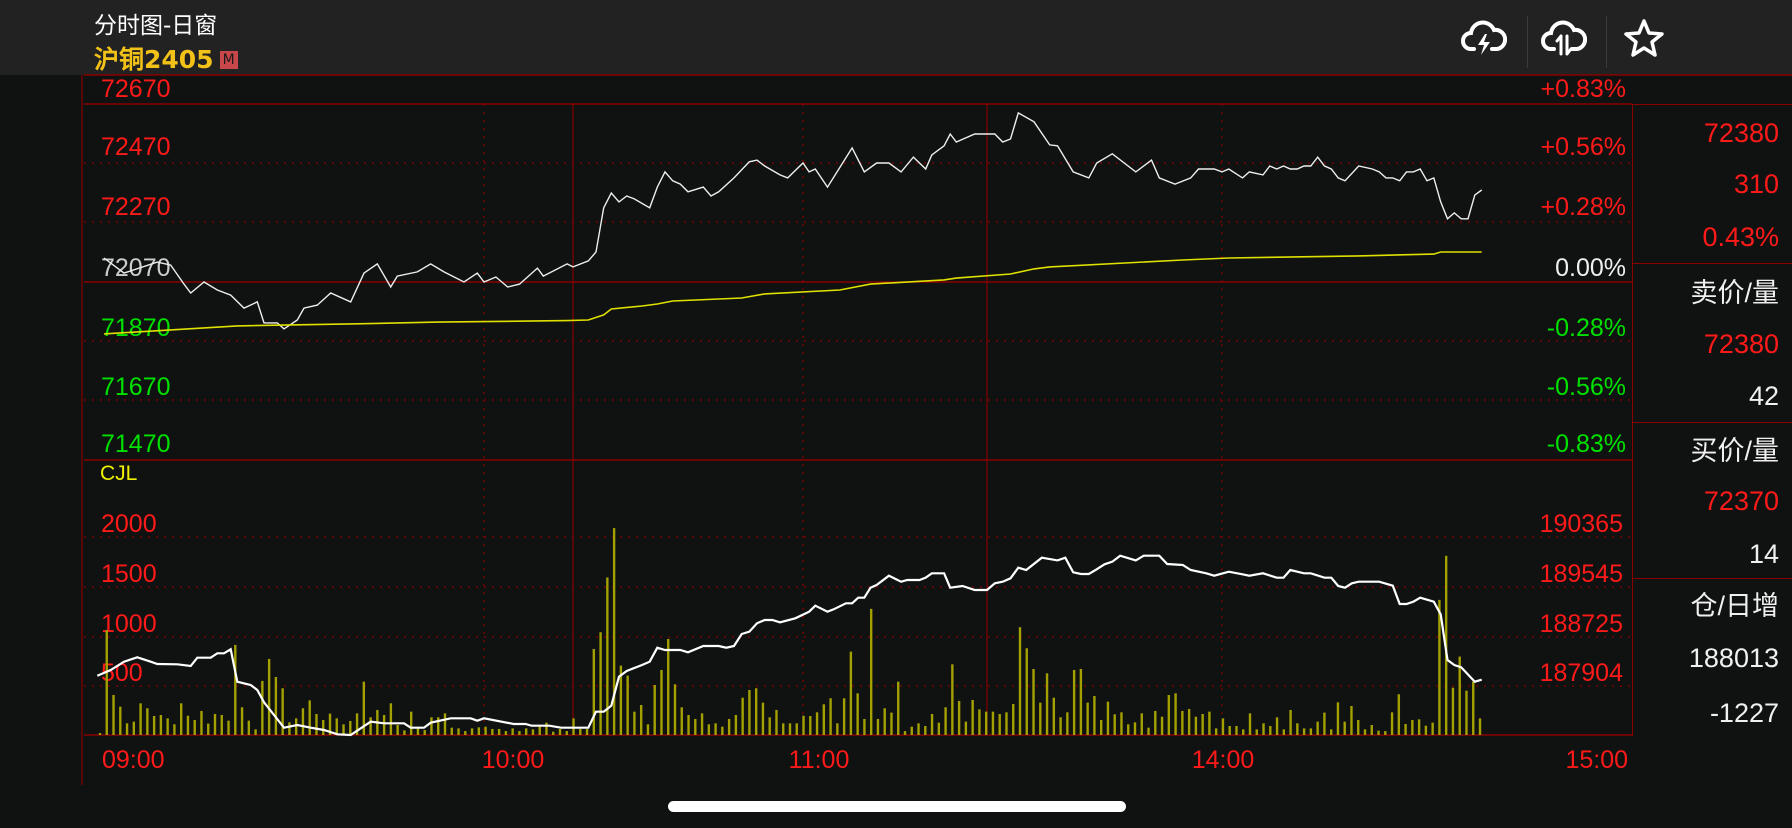 The width and height of the screenshot is (1792, 828). I want to click on open-interest-axis-right: 190365 189545 188725 187904, so click(1582, 598).